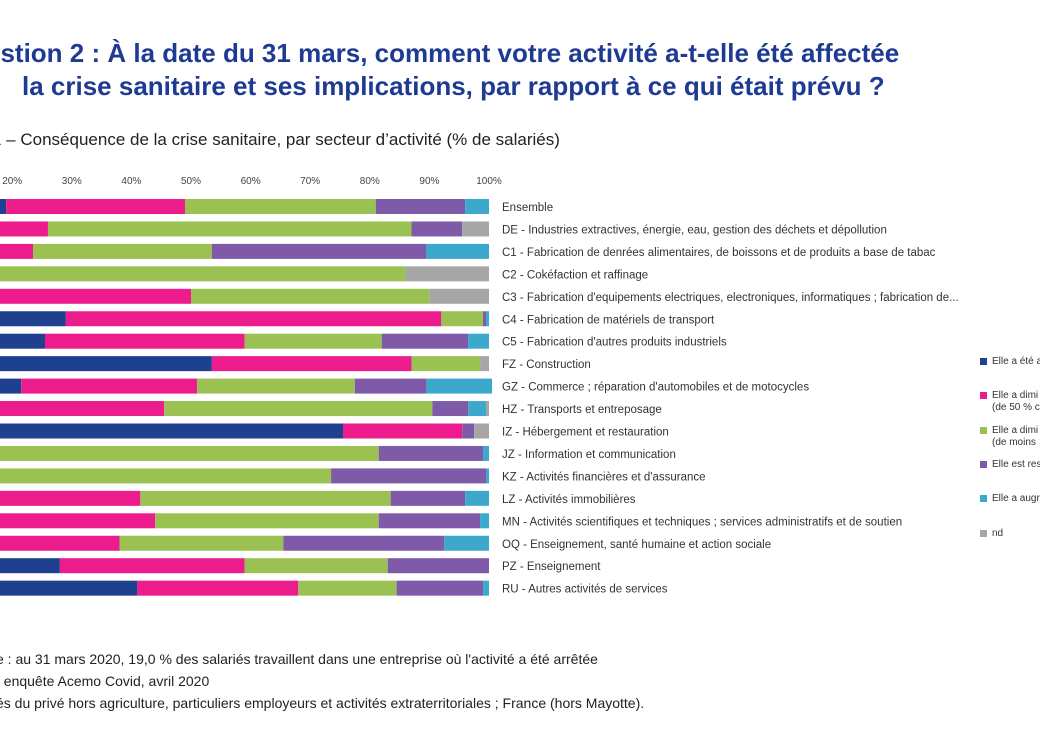  What do you see at coordinates (489, 181) in the screenshot?
I see `x-tick-label: 100%` at bounding box center [489, 181].